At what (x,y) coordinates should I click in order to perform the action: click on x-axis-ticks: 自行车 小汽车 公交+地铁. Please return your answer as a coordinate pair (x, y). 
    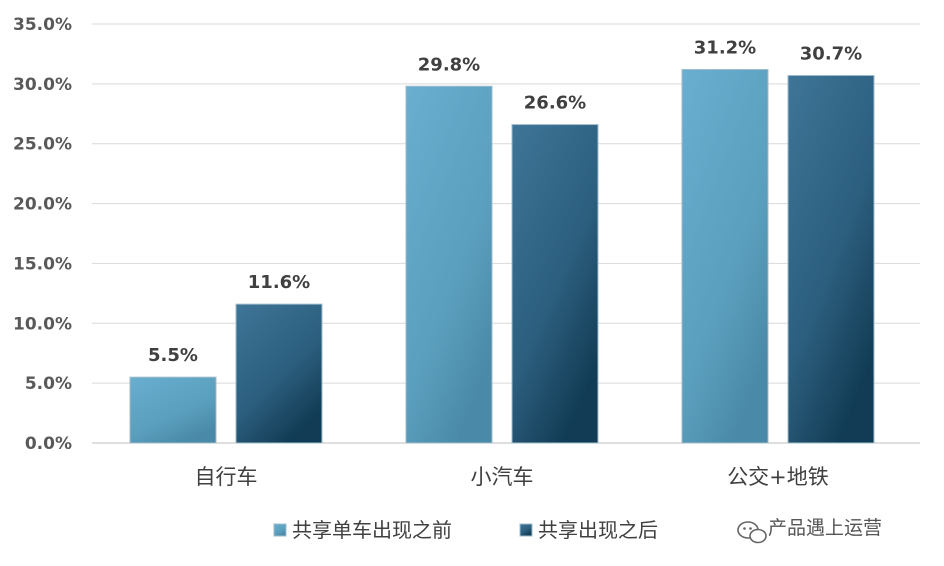
    Looking at the image, I should click on (512, 477).